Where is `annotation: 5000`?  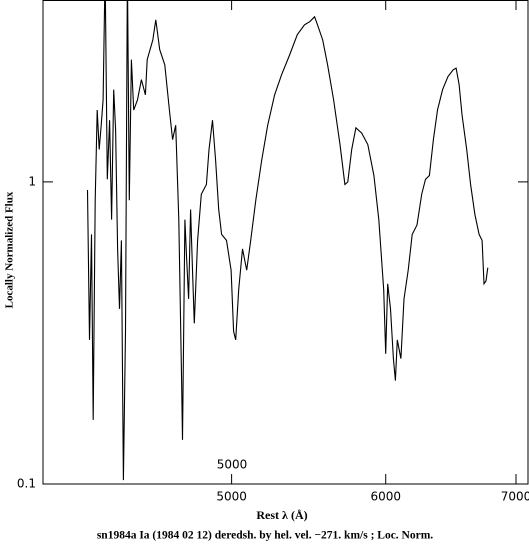 annotation: 5000 is located at coordinates (232, 465).